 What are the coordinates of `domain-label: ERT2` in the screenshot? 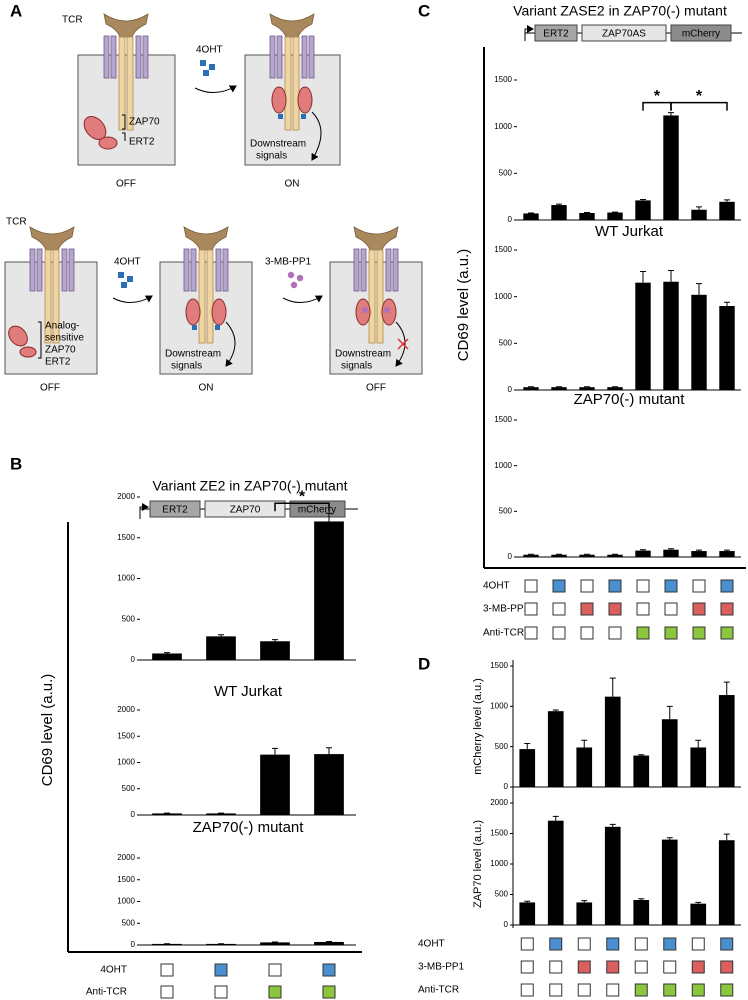 It's located at (142, 142).